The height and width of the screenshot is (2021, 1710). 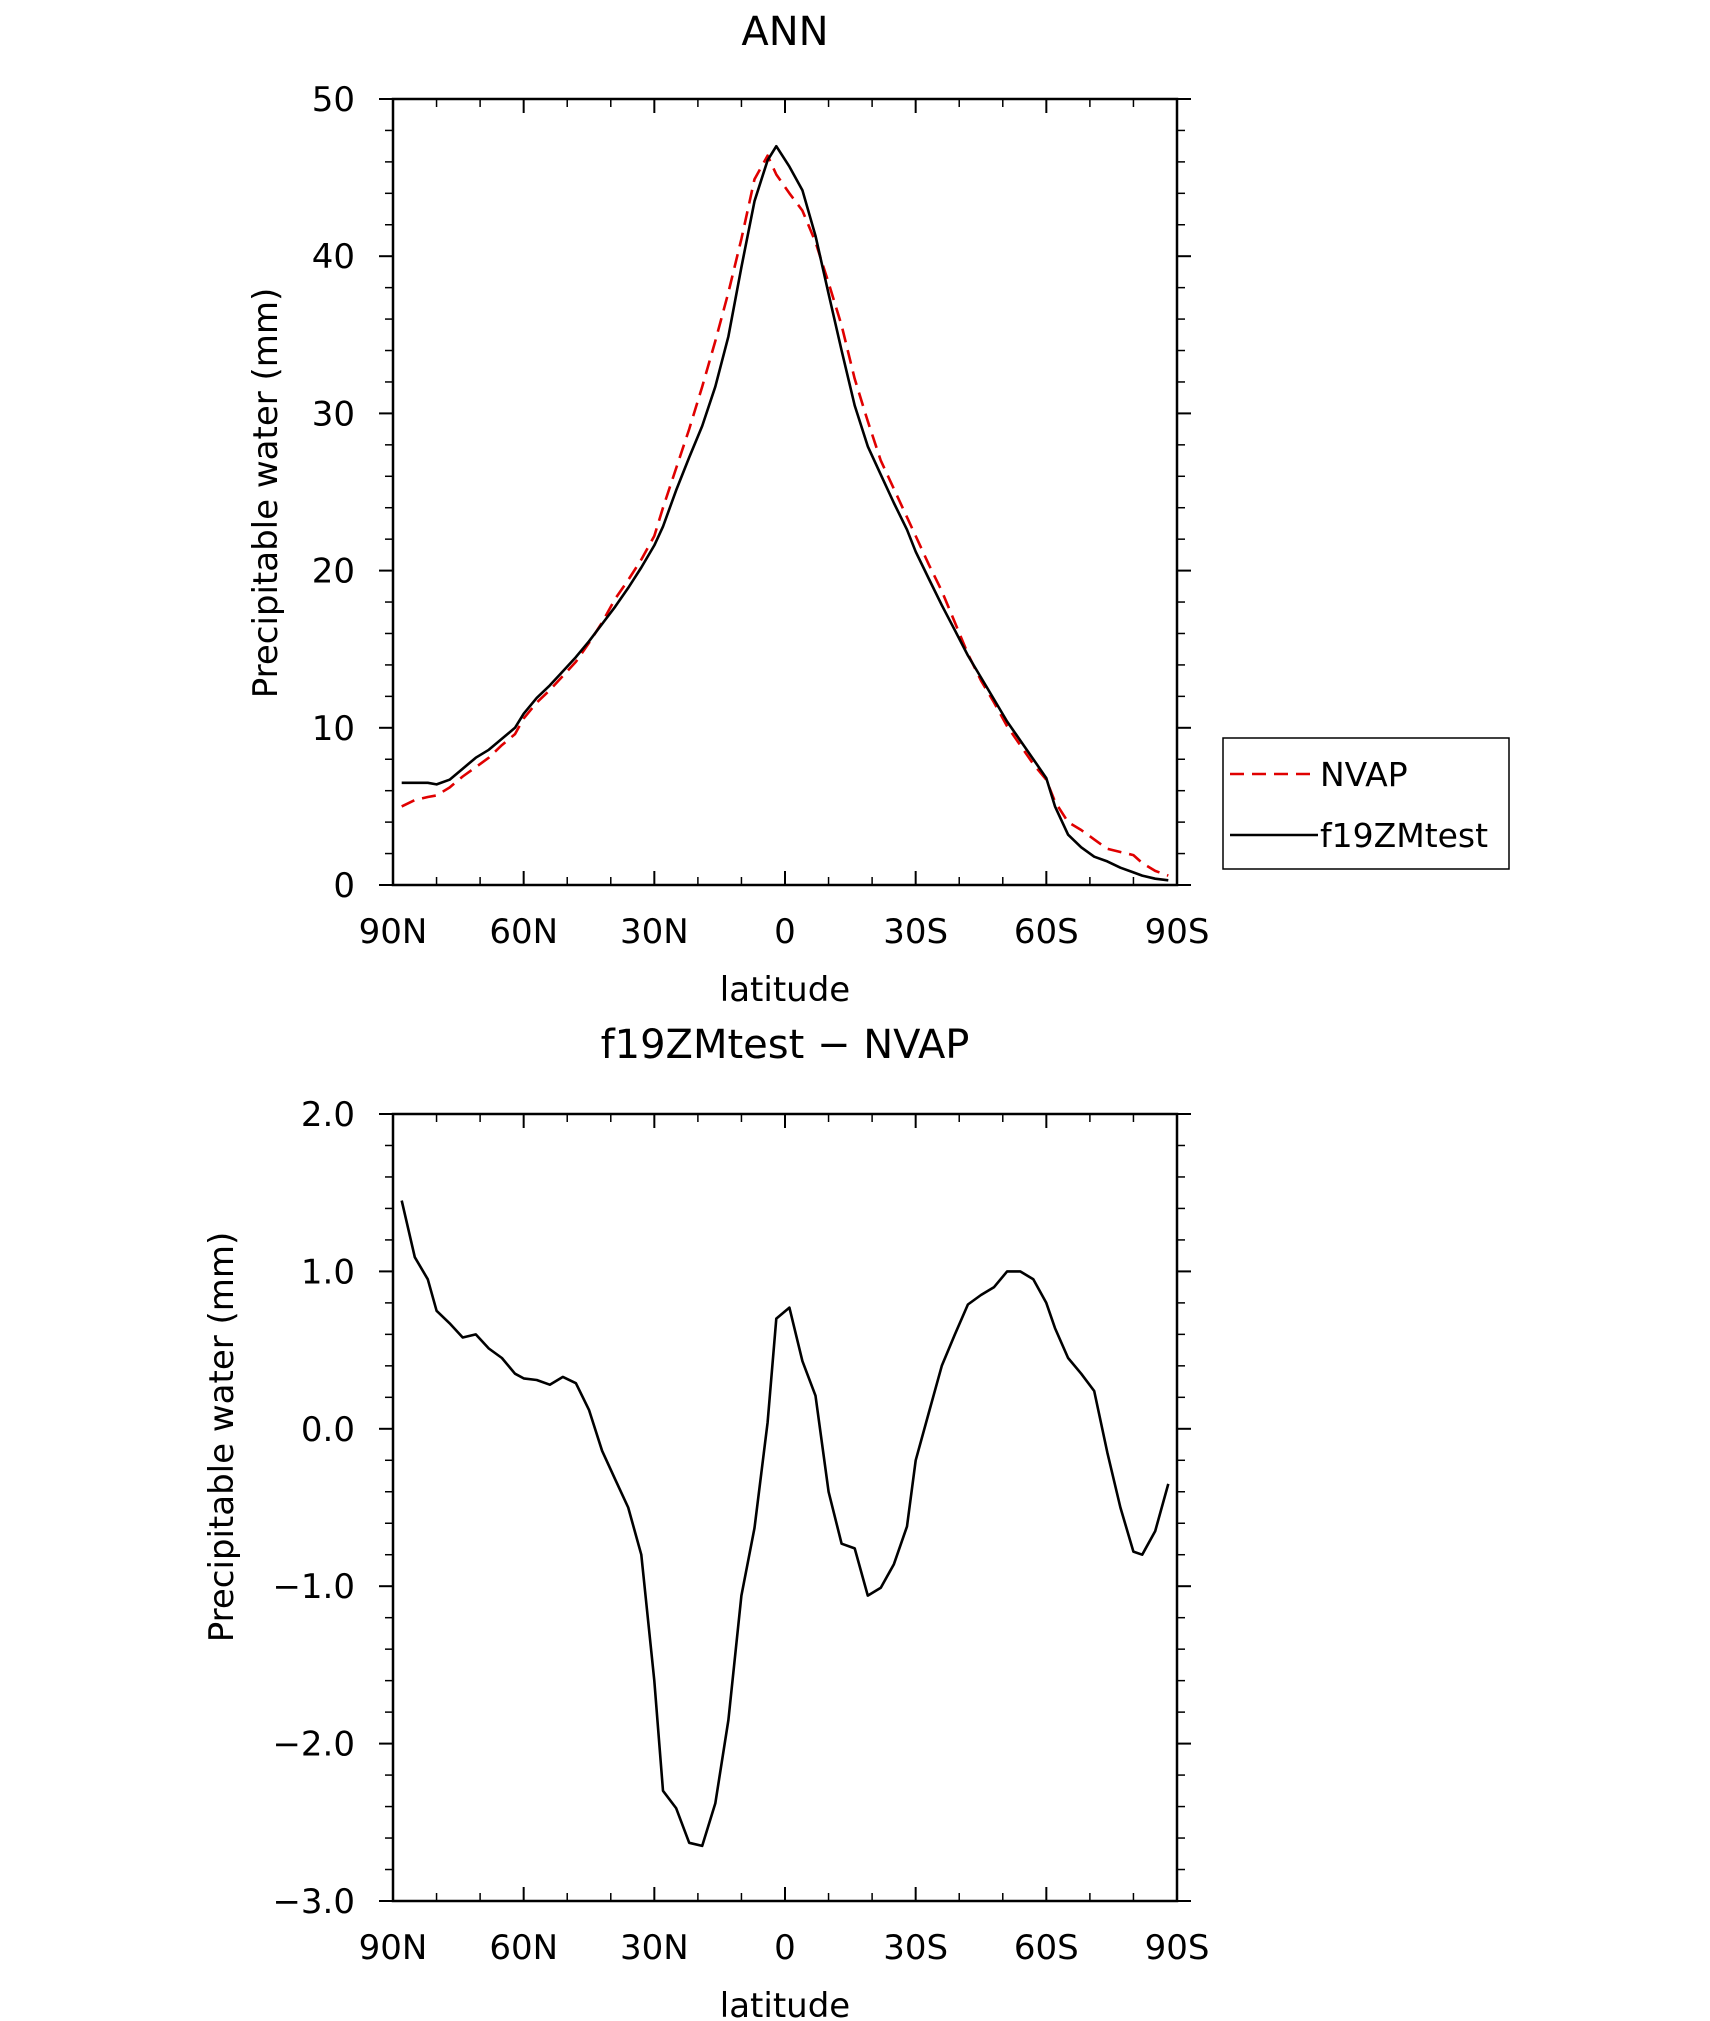 What do you see at coordinates (785, 1524) in the screenshot?
I see `series-line-difference` at bounding box center [785, 1524].